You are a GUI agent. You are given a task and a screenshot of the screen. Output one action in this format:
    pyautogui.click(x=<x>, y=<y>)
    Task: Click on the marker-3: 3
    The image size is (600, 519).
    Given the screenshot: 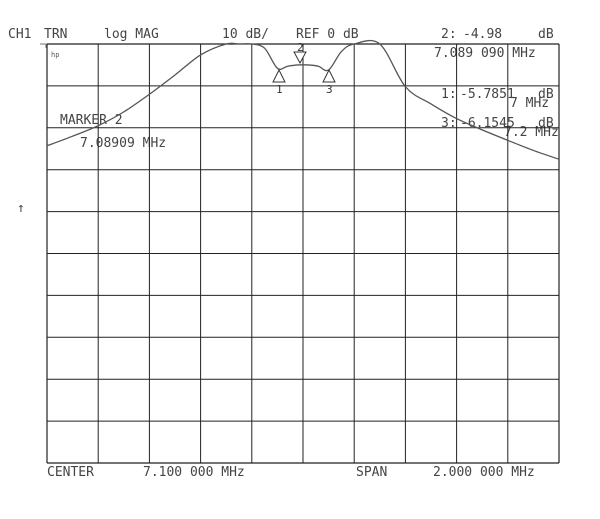 What is the action you would take?
    pyautogui.click(x=329, y=82)
    